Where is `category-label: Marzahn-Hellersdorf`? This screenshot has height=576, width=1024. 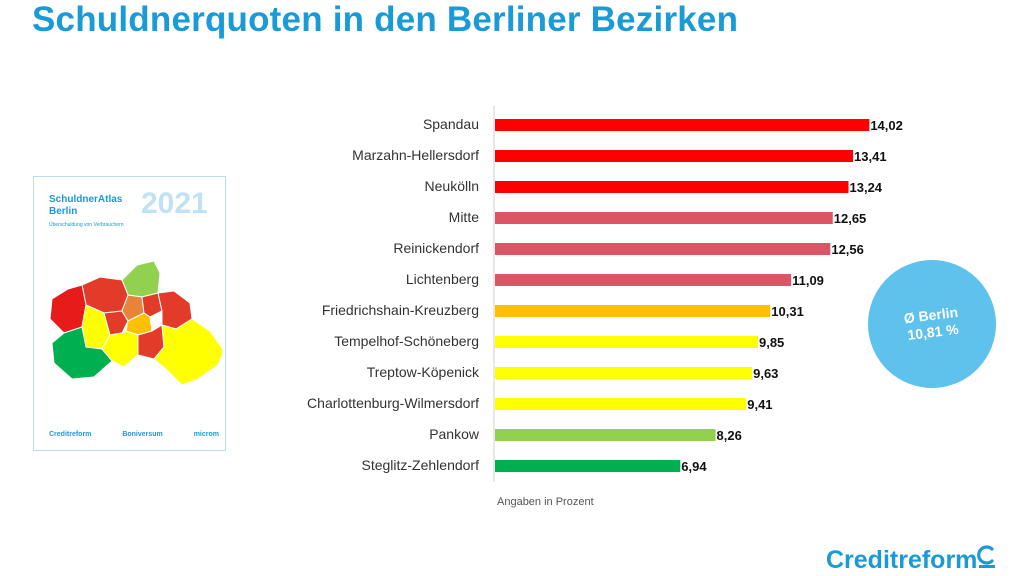
category-label: Marzahn-Hellersdorf is located at coordinates (415, 155).